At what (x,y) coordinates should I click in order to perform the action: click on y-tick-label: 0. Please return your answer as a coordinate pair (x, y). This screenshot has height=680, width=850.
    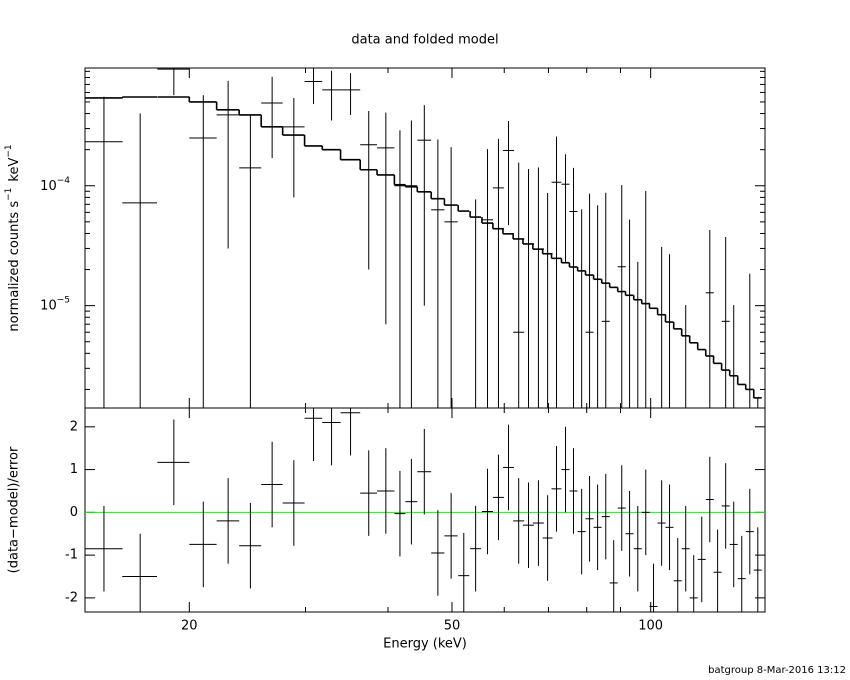
    Looking at the image, I should click on (74, 512).